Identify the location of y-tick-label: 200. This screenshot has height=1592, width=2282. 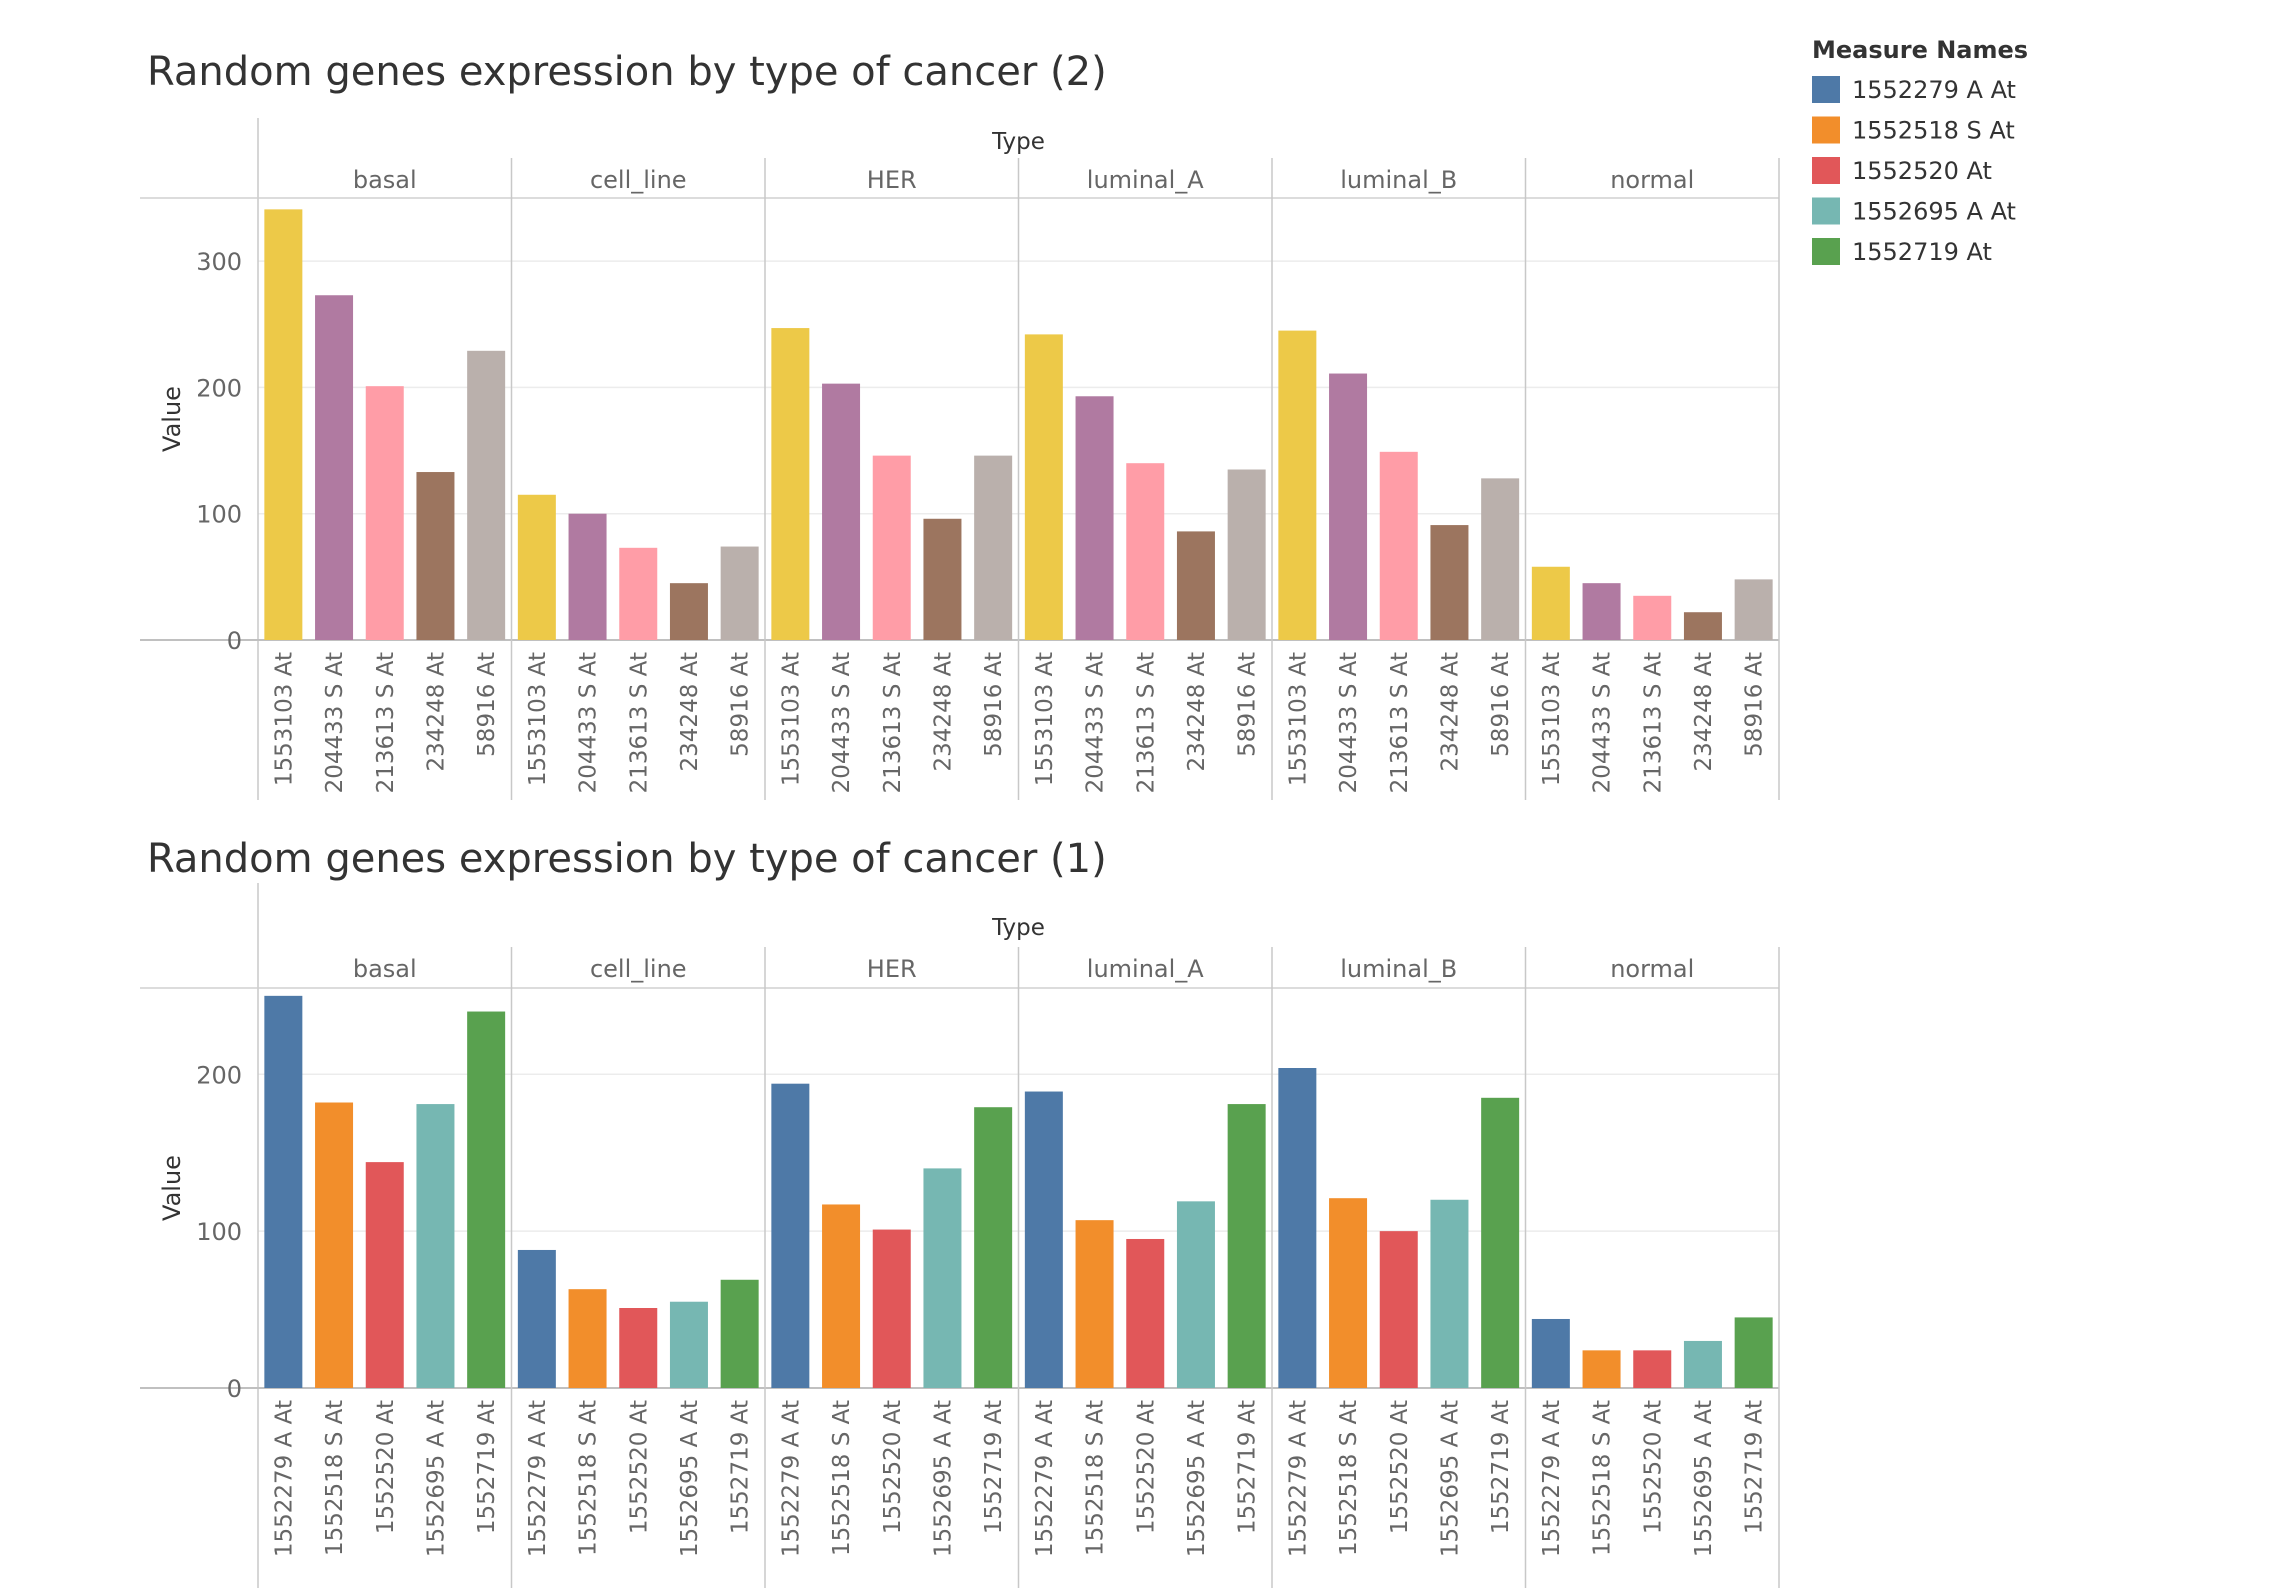
(219, 388).